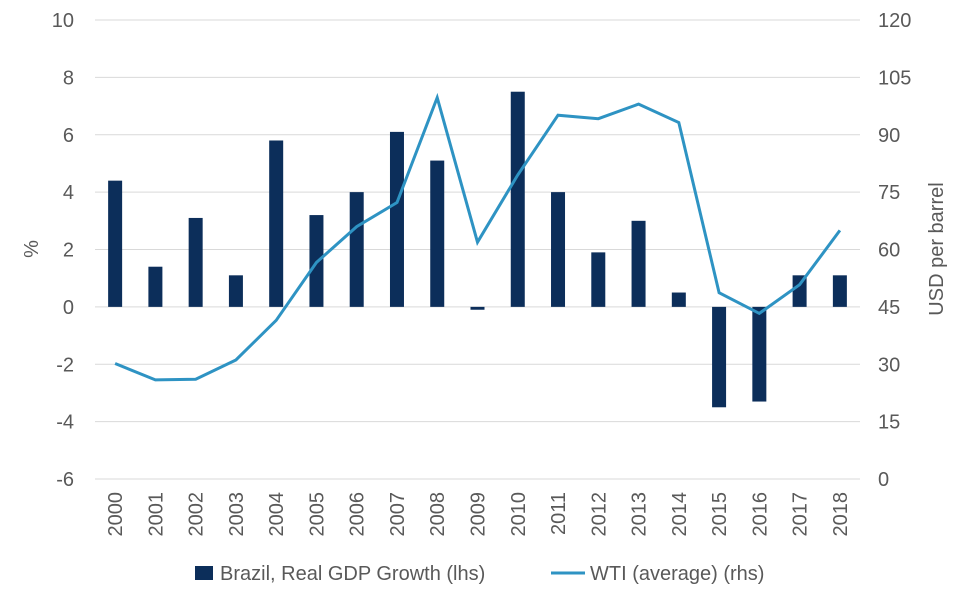  What do you see at coordinates (68, 136) in the screenshot?
I see `left-tick-label: 6` at bounding box center [68, 136].